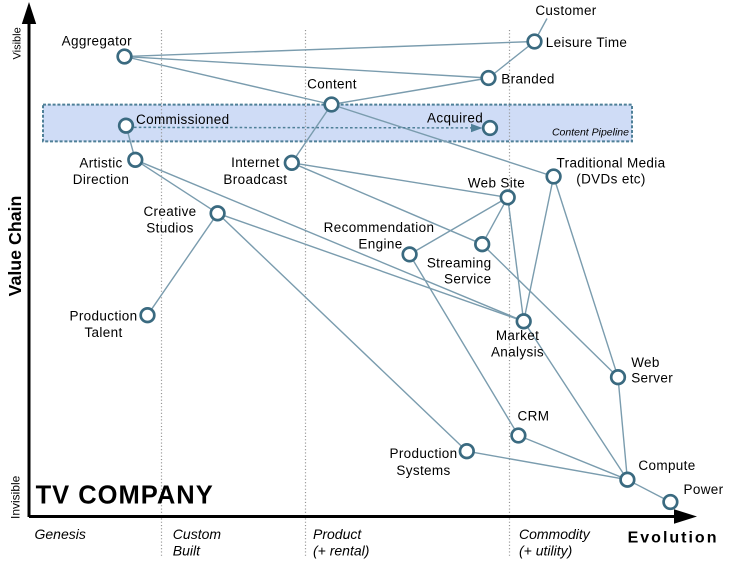 This screenshot has width=731, height=564. I want to click on svg-text: Recommendation, so click(379, 227).